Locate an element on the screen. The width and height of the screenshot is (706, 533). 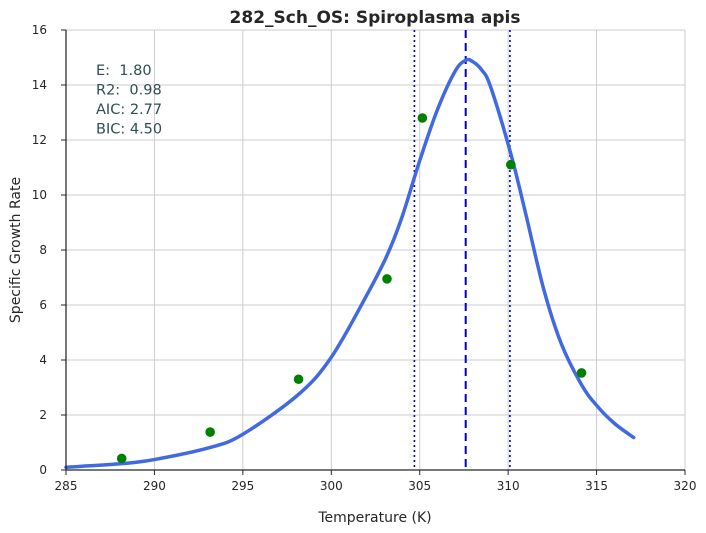
x-tick-label-0: 285 is located at coordinates (66, 486).